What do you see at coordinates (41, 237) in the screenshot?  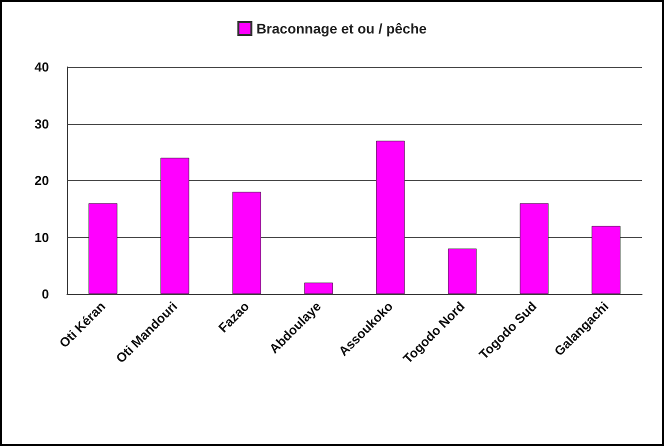 I see `y-tick-label: 10` at bounding box center [41, 237].